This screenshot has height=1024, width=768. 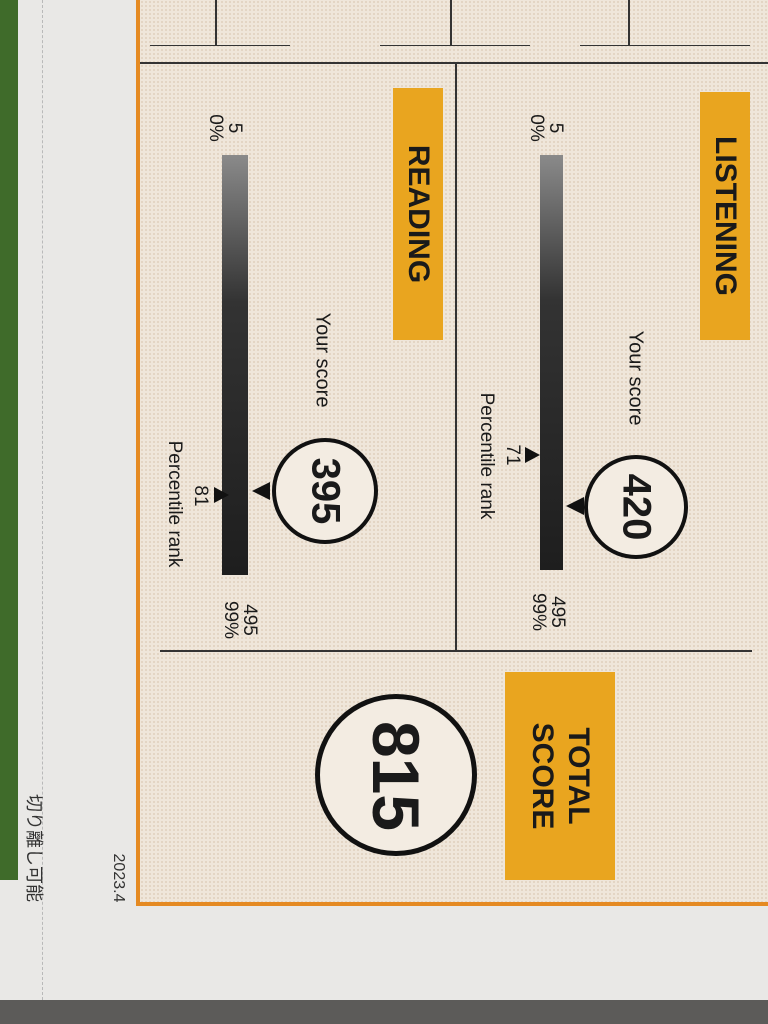 I want to click on total-score-label: TOTAL SCORE, so click(x=560, y=776).